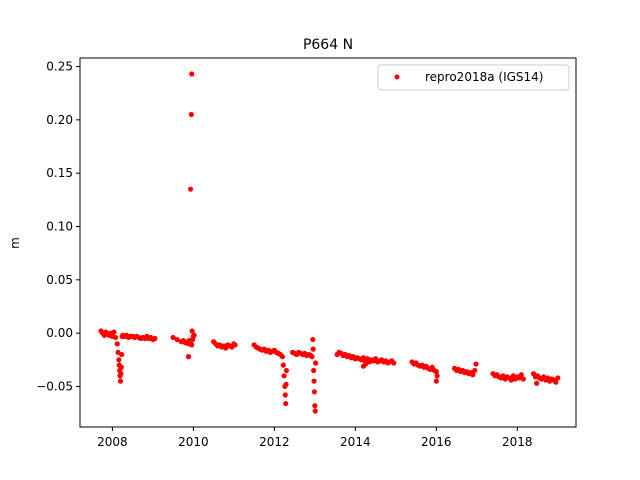  Describe the element at coordinates (484, 77) in the screenshot. I see `legend-entry-label: repro2018a (IGS14)` at that location.